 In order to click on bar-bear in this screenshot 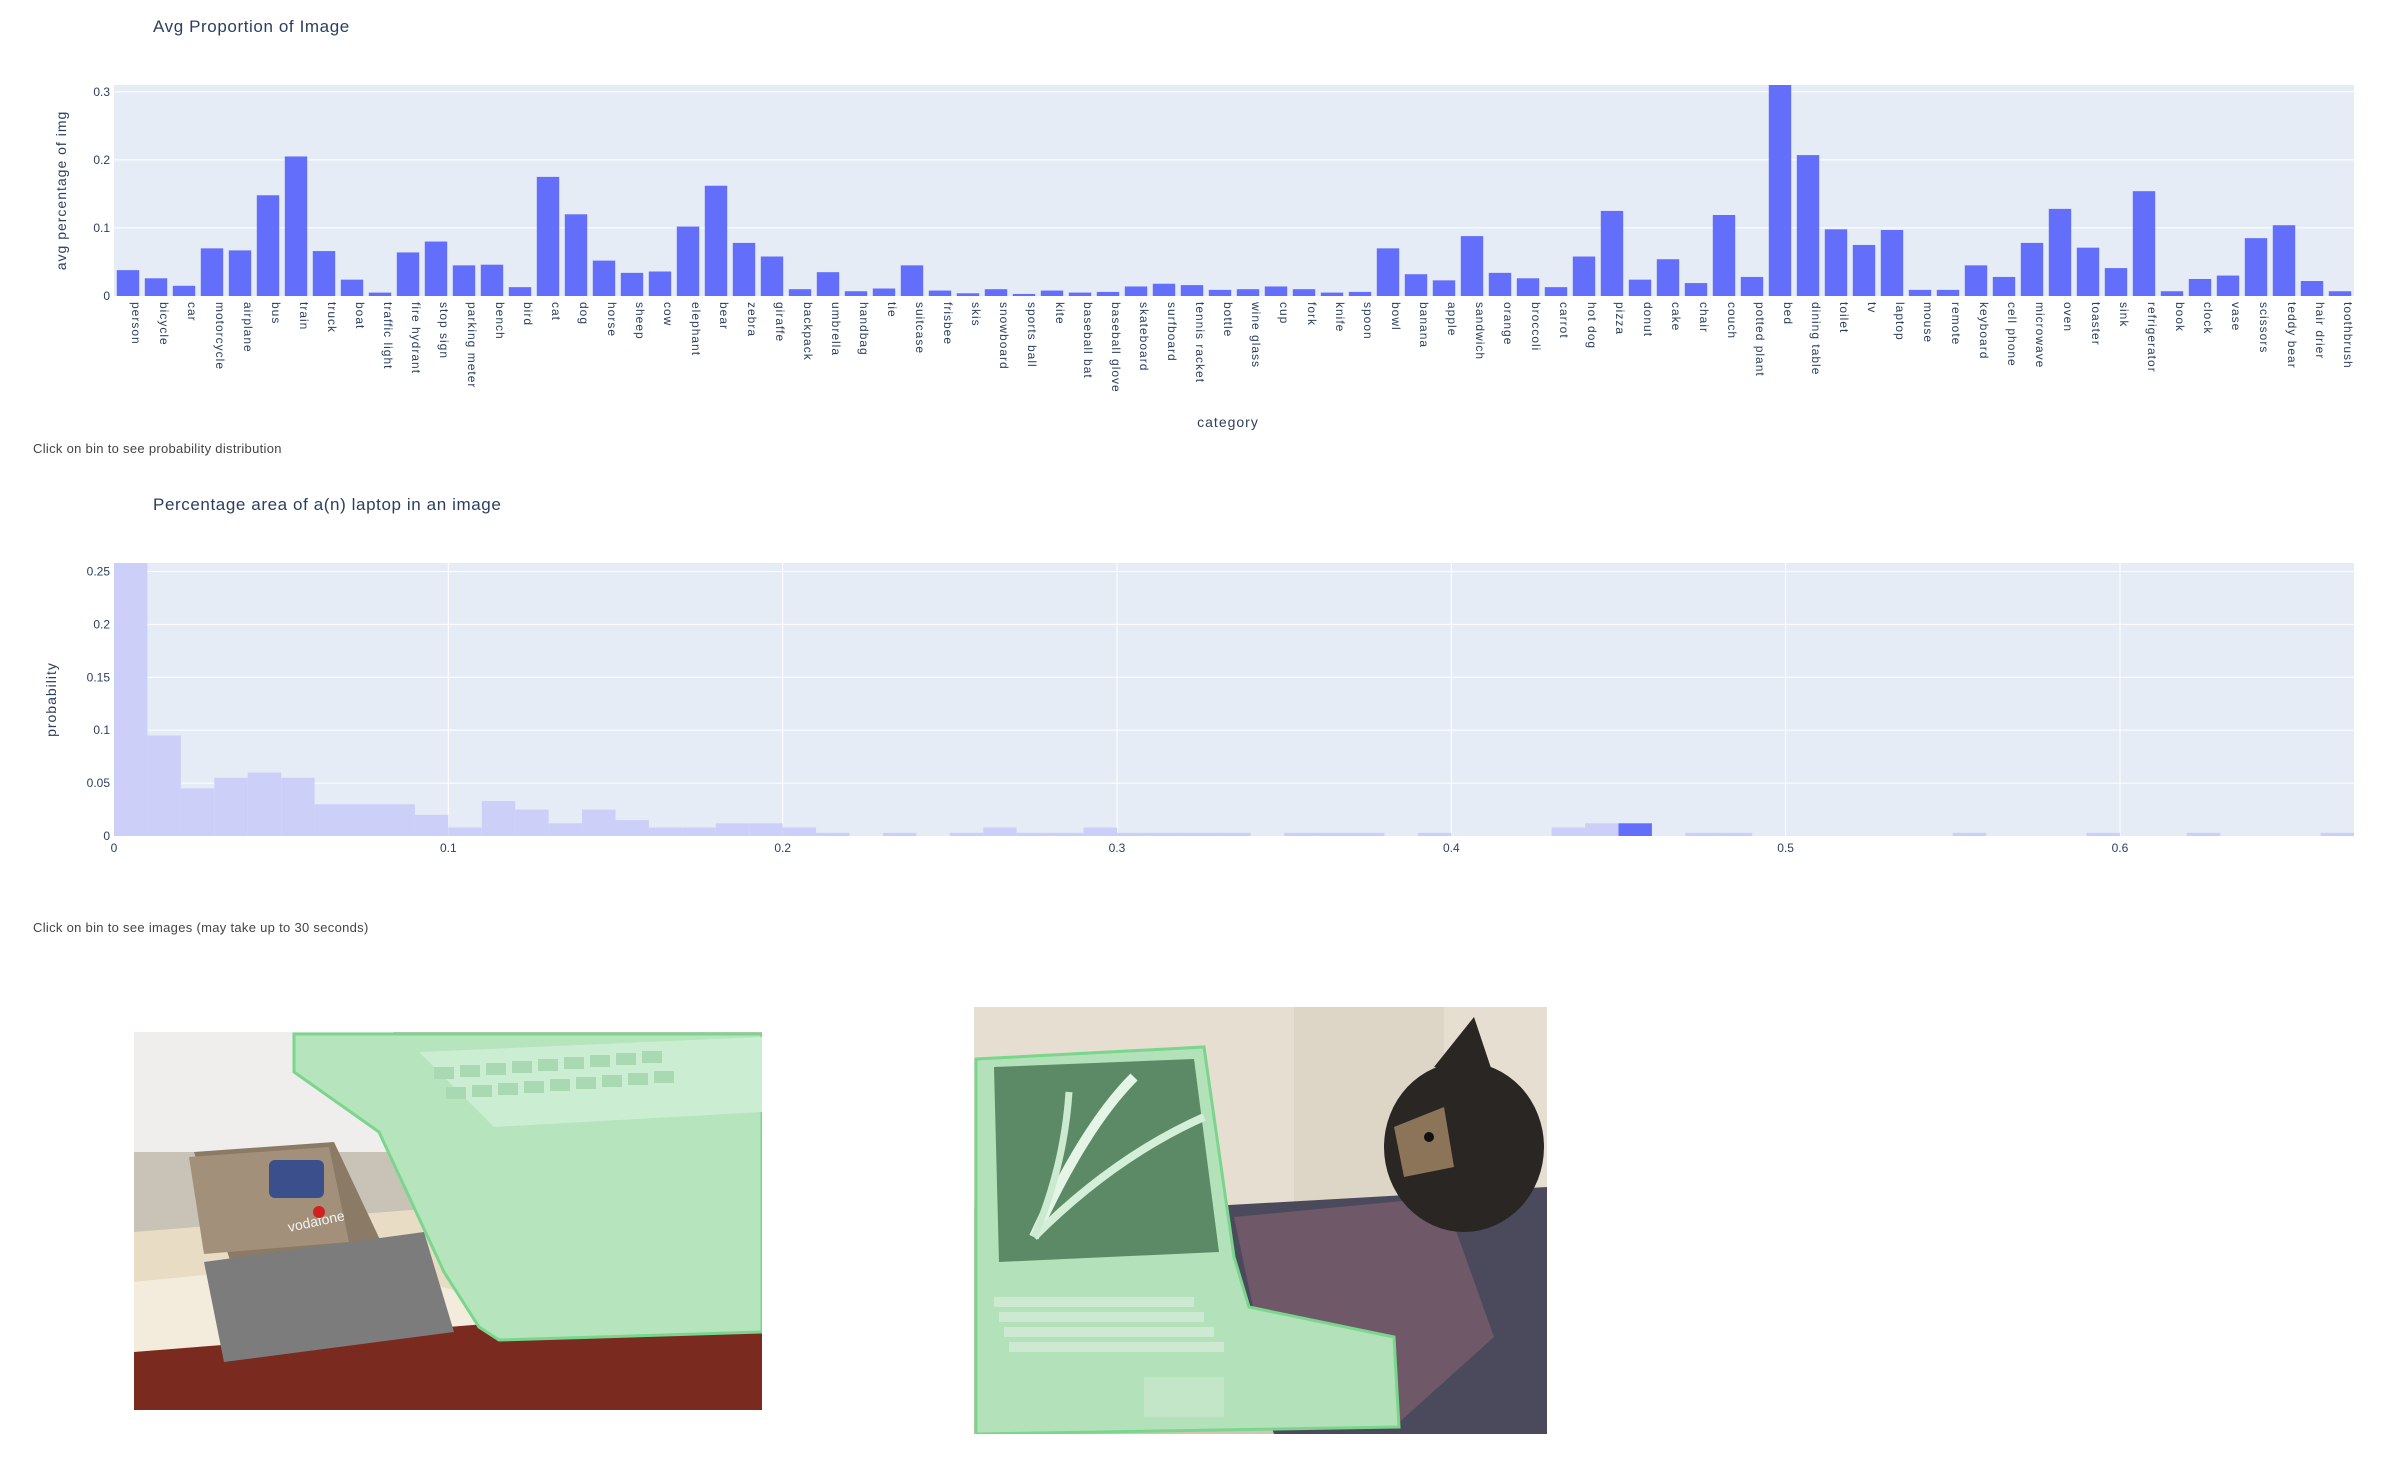, I will do `click(716, 240)`.